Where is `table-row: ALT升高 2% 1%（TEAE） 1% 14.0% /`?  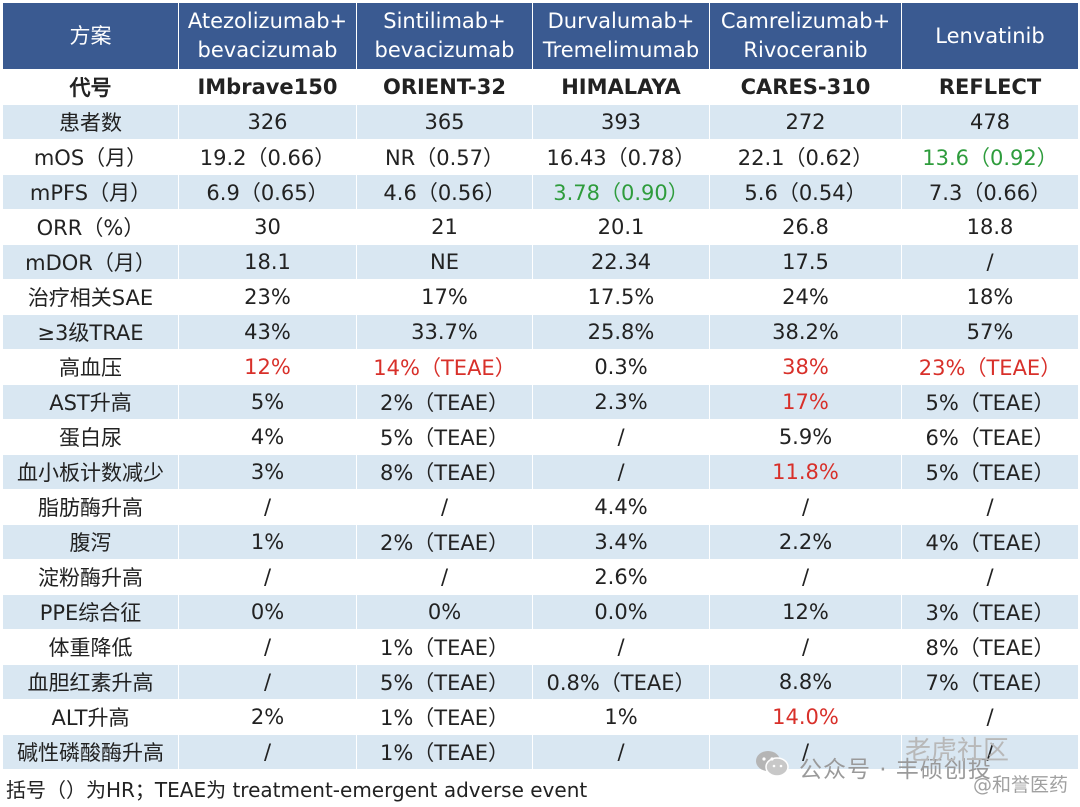
table-row: ALT升高 2% 1%（TEAE） 1% 14.0% / is located at coordinates (540, 717).